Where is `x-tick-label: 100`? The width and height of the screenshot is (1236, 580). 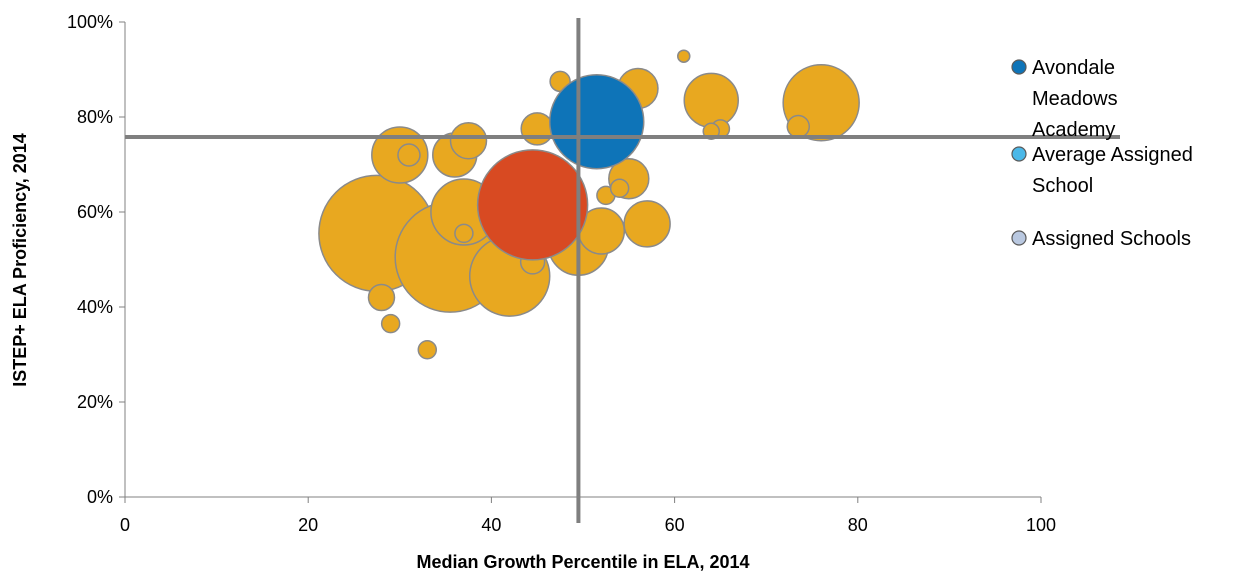 x-tick-label: 100 is located at coordinates (1041, 525).